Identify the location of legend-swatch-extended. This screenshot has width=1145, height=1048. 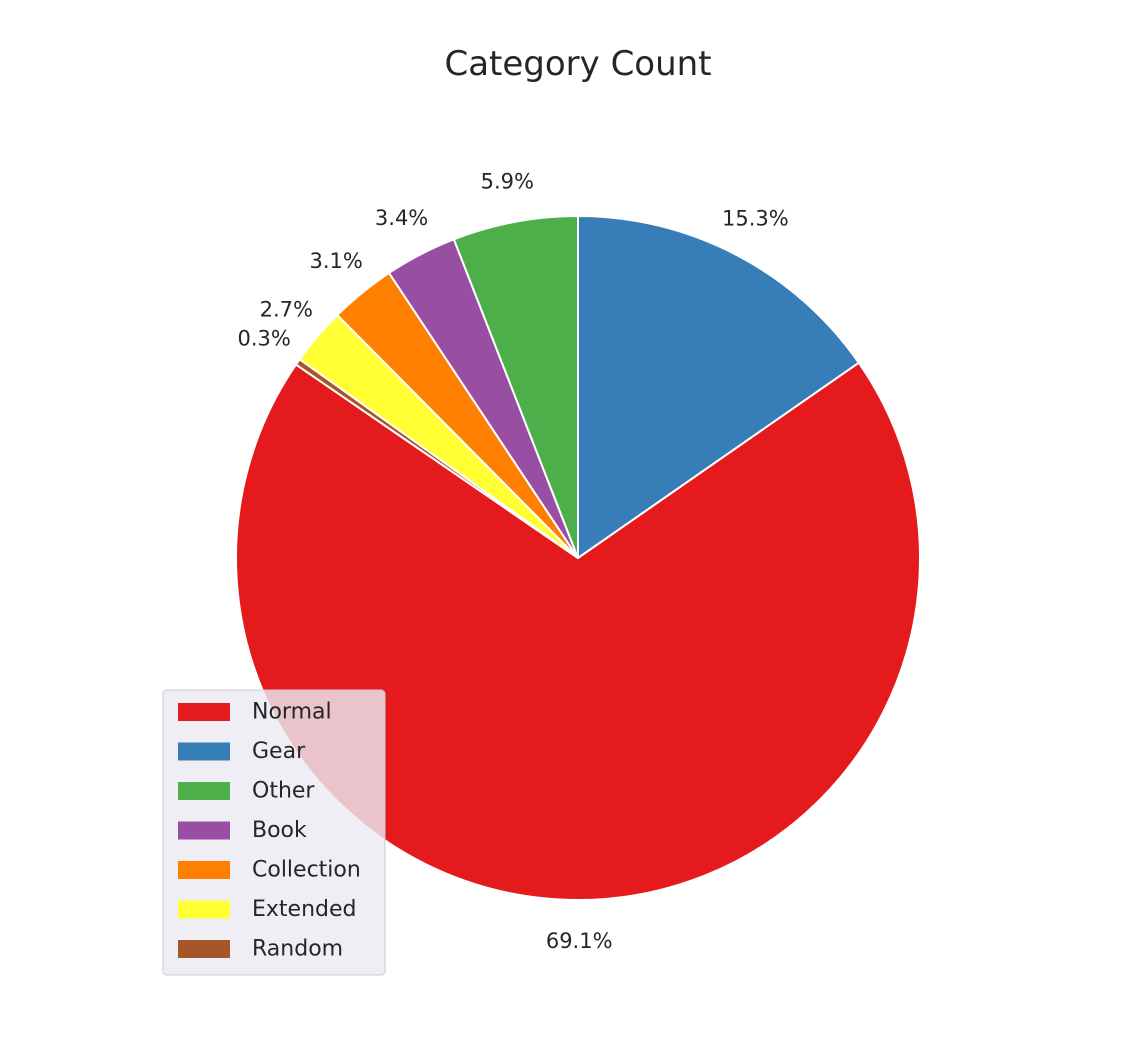
(204, 909).